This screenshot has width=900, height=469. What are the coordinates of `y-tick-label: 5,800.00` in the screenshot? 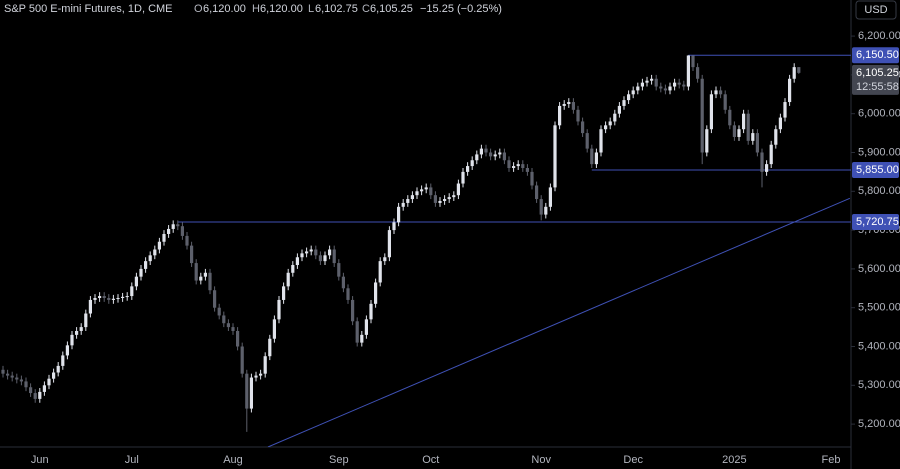 It's located at (879, 191).